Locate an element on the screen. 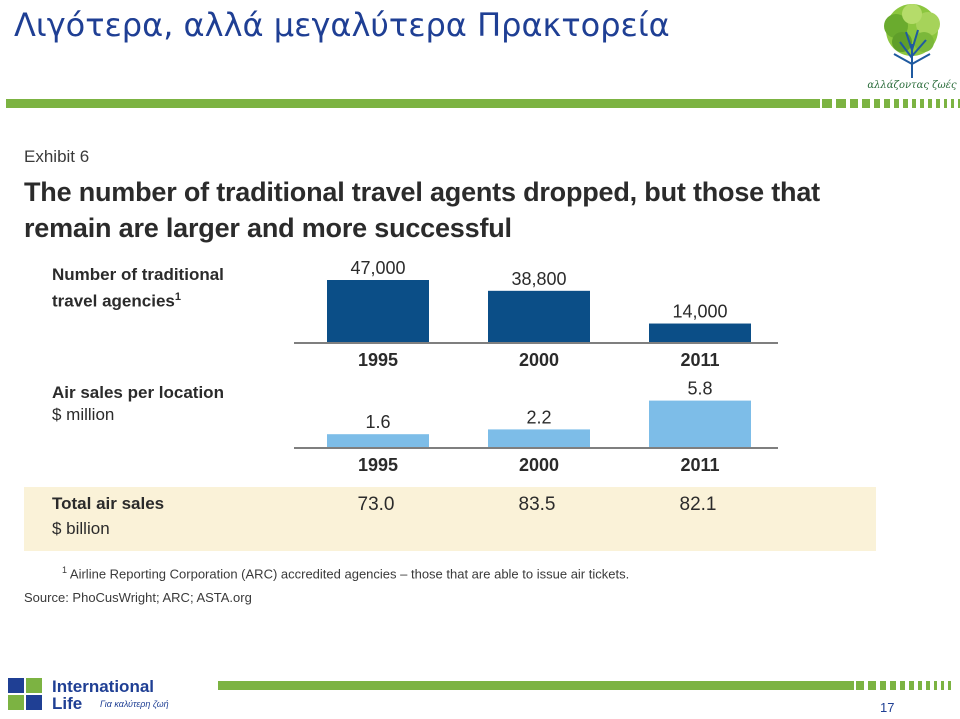 The image size is (960, 719). footer-divider-bar is located at coordinates (536, 685).